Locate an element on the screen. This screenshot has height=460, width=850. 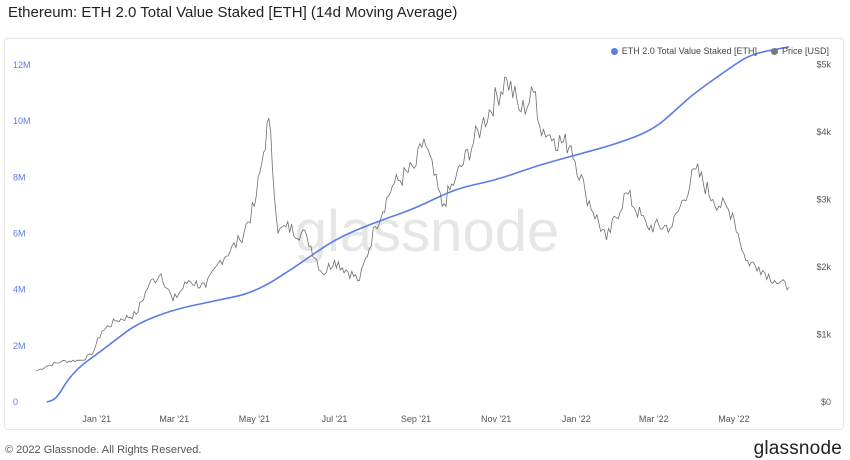
x-tick-label: Jan '22 is located at coordinates (576, 419).